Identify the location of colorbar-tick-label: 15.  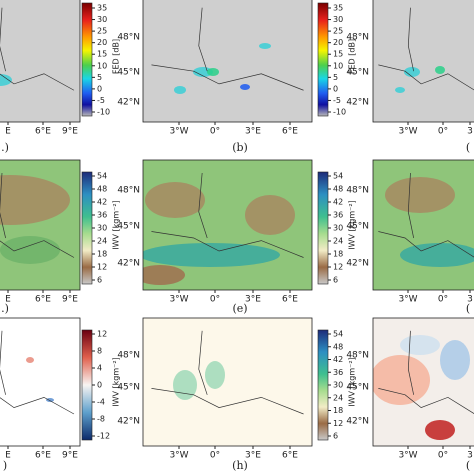
(102, 54).